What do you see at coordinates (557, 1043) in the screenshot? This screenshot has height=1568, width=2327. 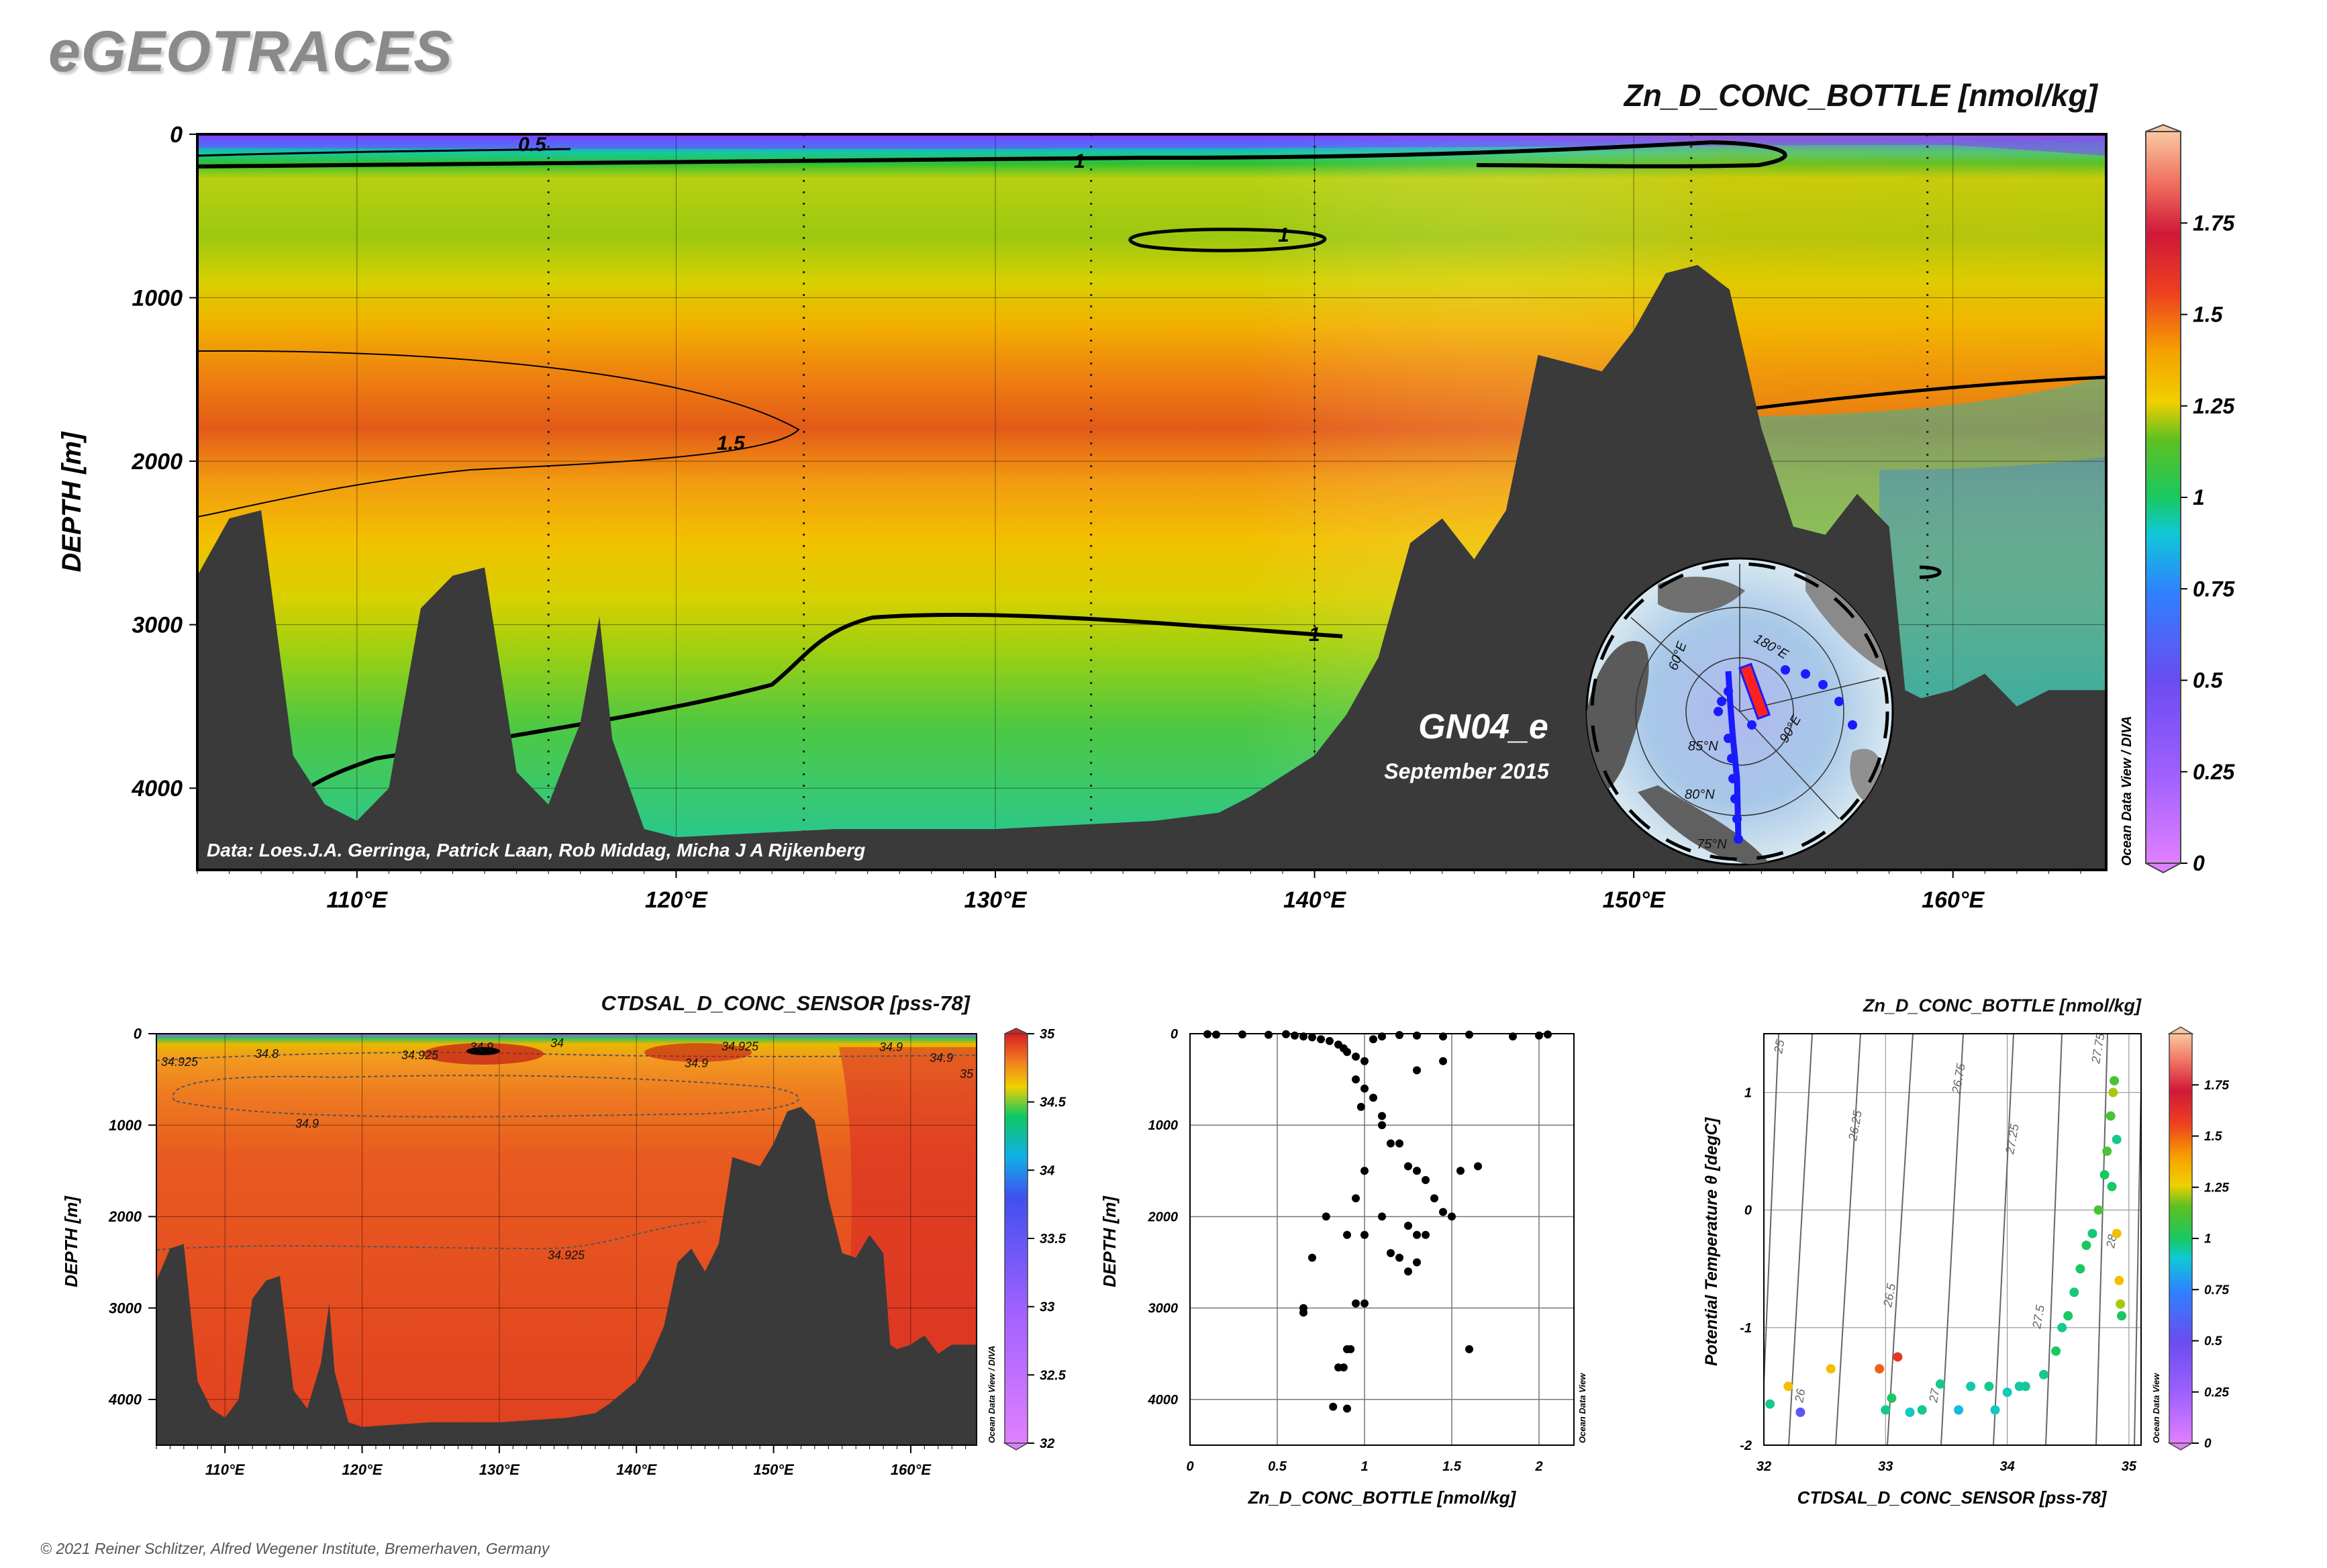 I see `contour-label: 34` at bounding box center [557, 1043].